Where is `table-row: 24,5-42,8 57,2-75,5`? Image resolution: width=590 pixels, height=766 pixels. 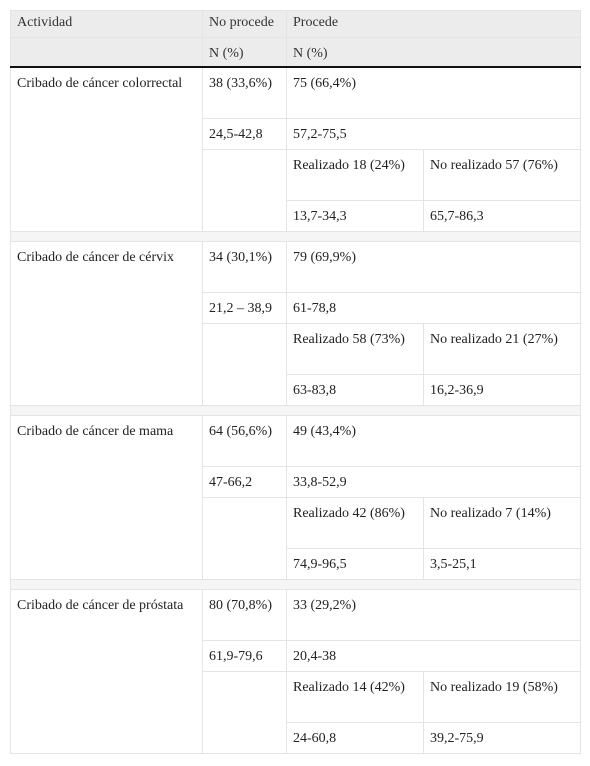 table-row: 24,5-42,8 57,2-75,5 is located at coordinates (296, 134).